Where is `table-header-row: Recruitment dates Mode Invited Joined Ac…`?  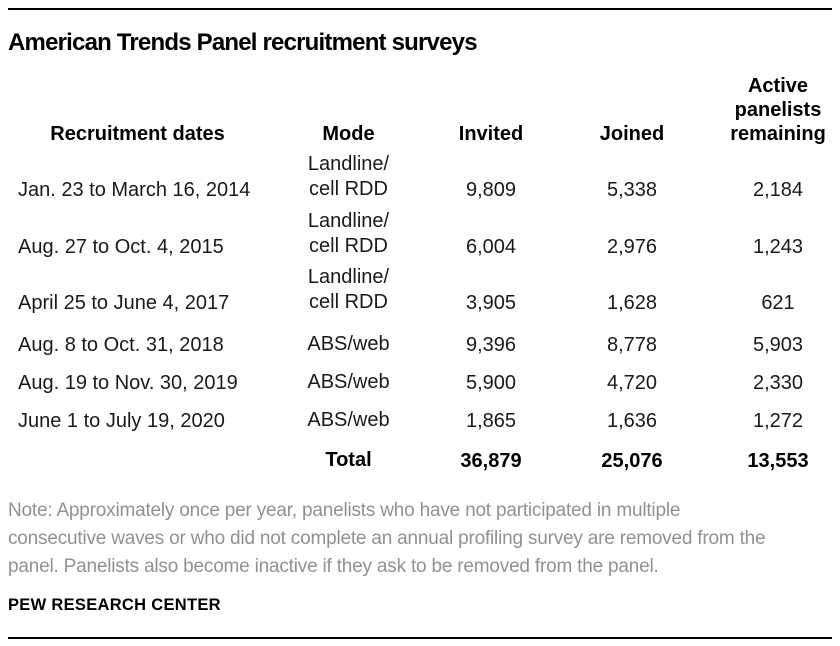
table-header-row: Recruitment dates Mode Invited Joined Ac… is located at coordinates (420, 112).